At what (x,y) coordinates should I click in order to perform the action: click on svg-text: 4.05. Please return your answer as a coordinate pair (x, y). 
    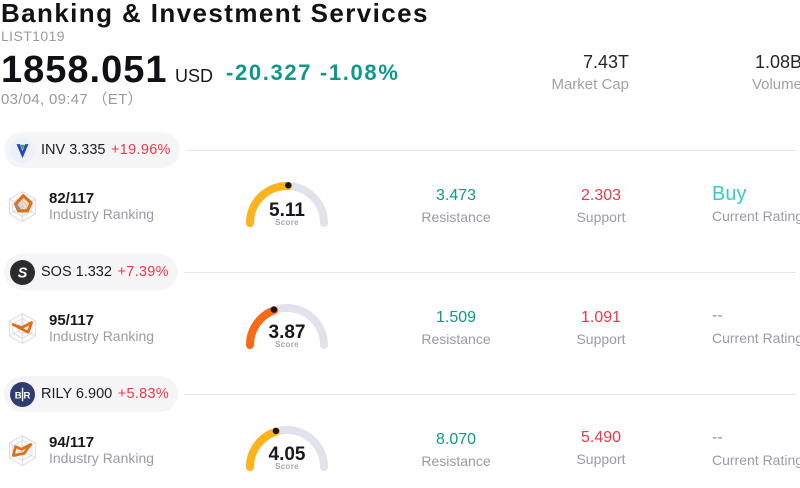
    Looking at the image, I should click on (287, 454).